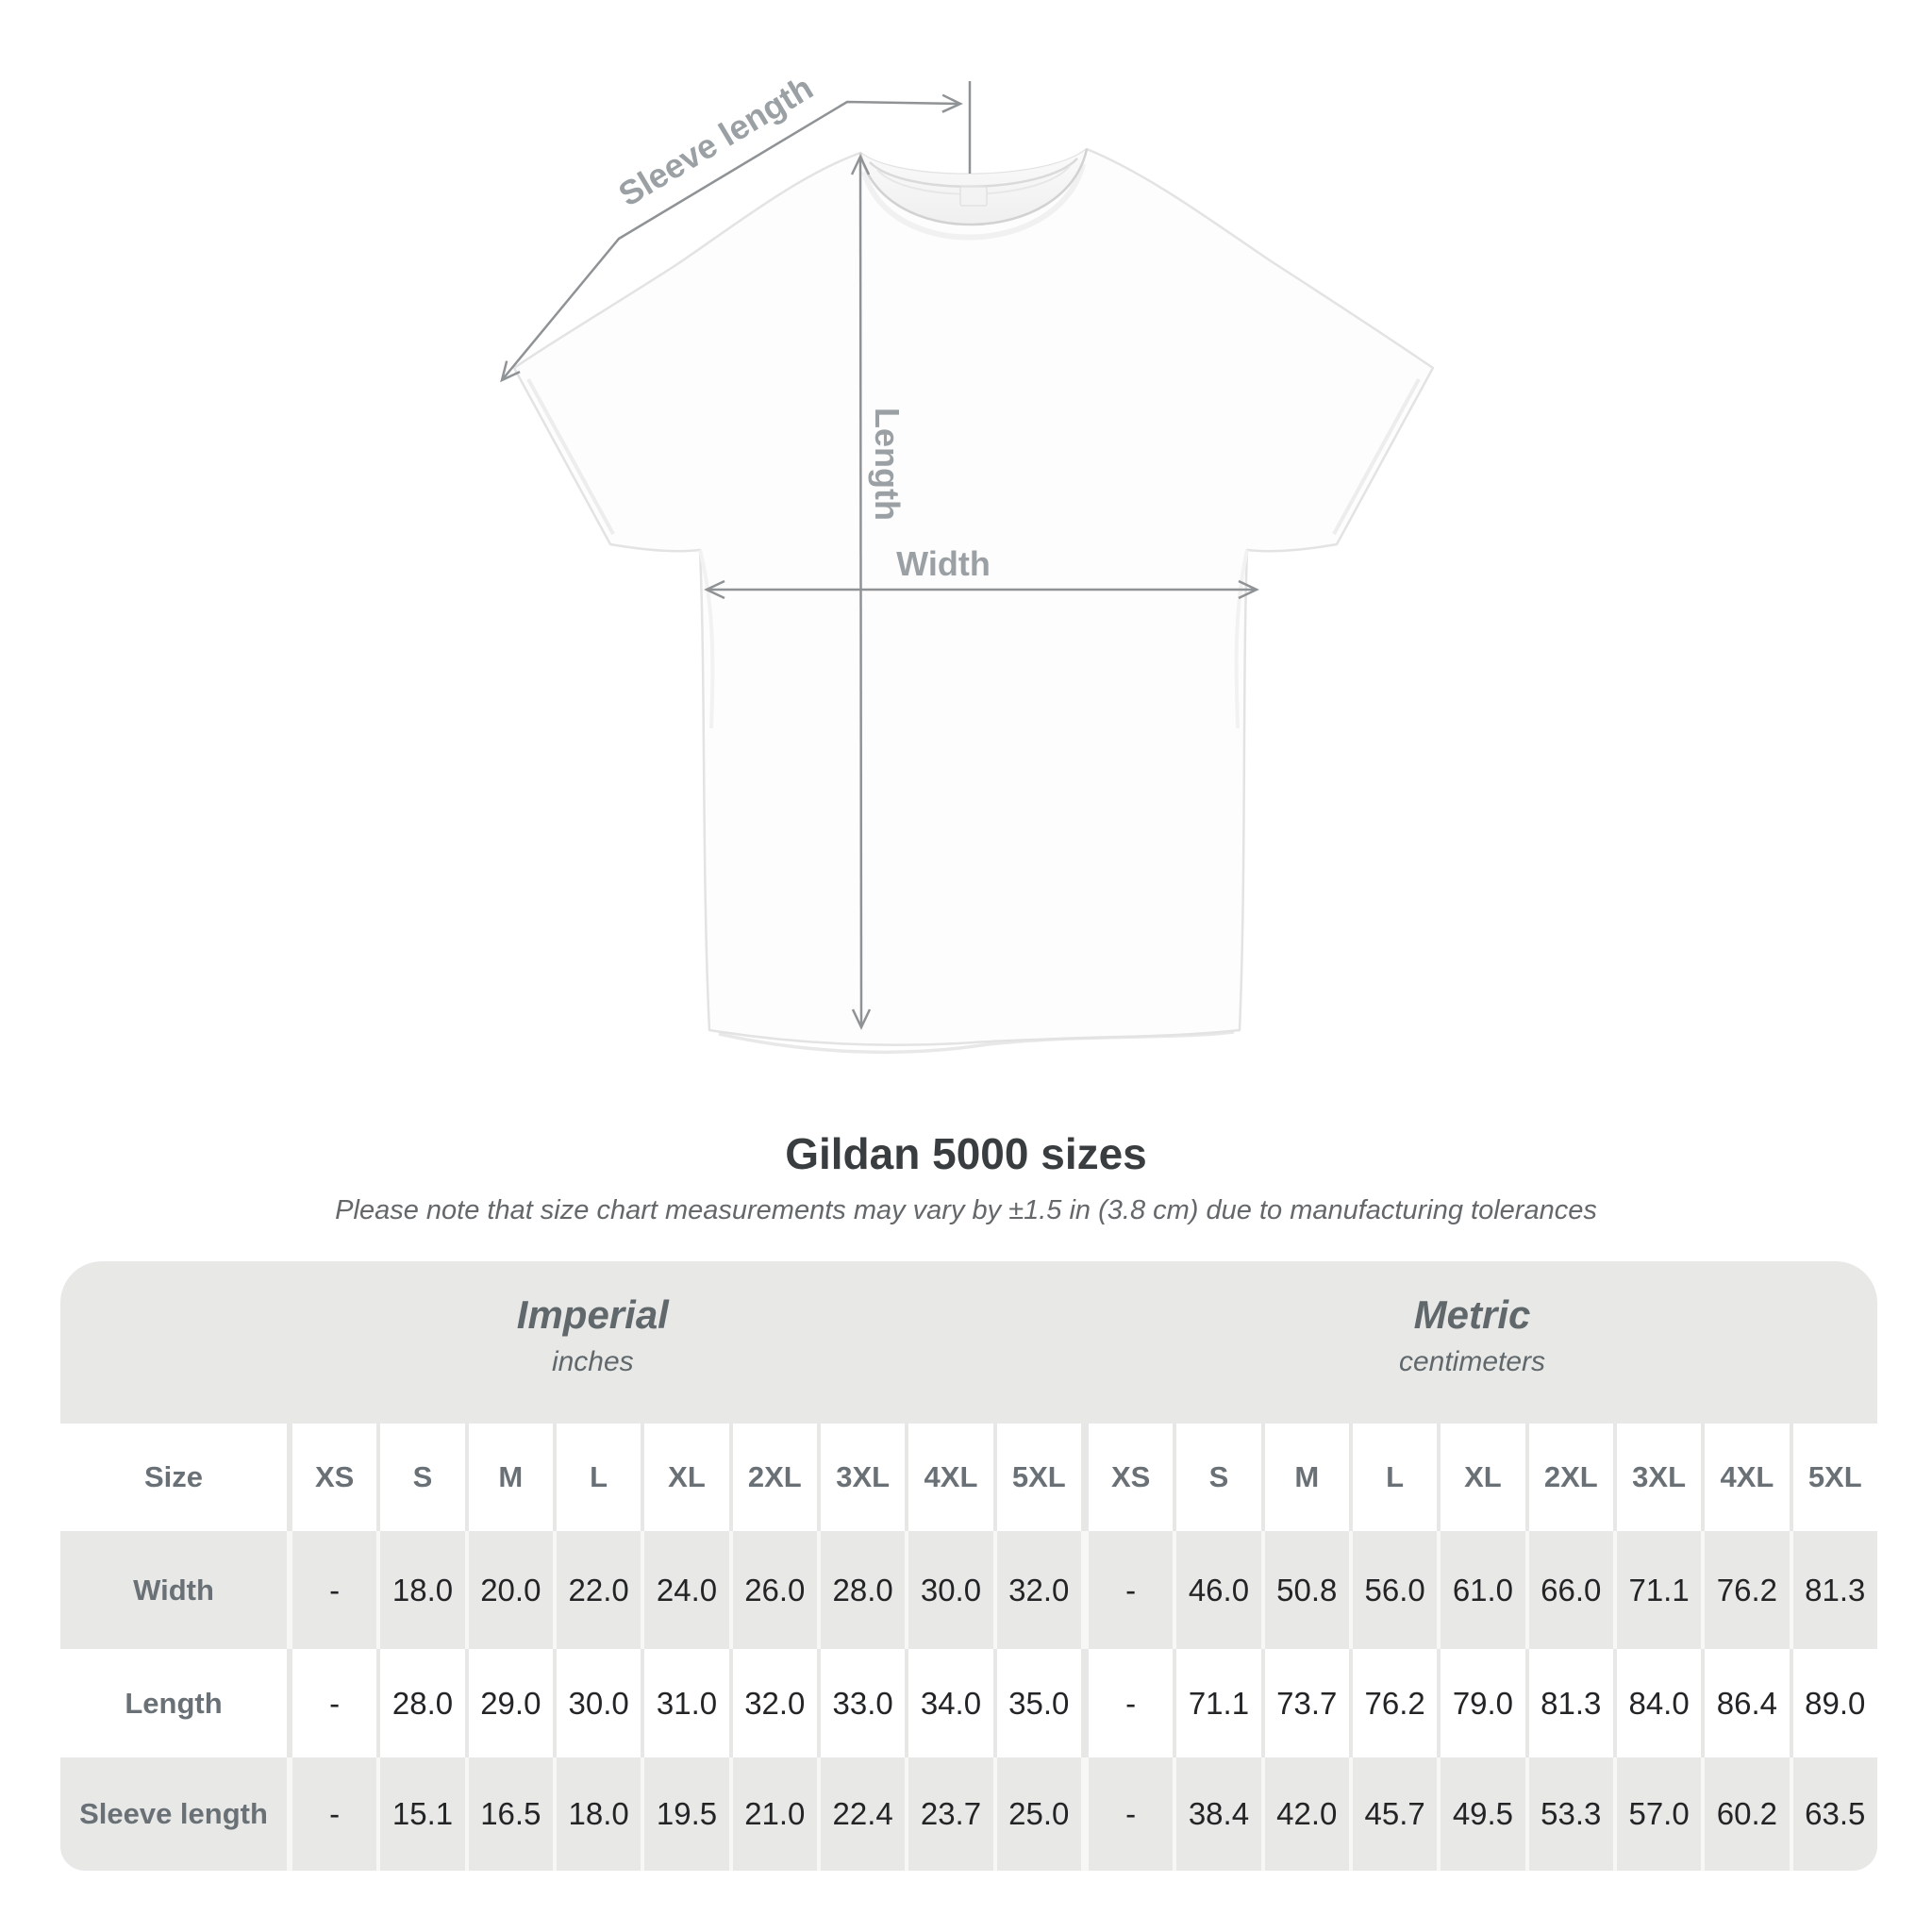 The height and width of the screenshot is (1932, 1932). What do you see at coordinates (949, 1703) in the screenshot?
I see `table-cell: 34.0` at bounding box center [949, 1703].